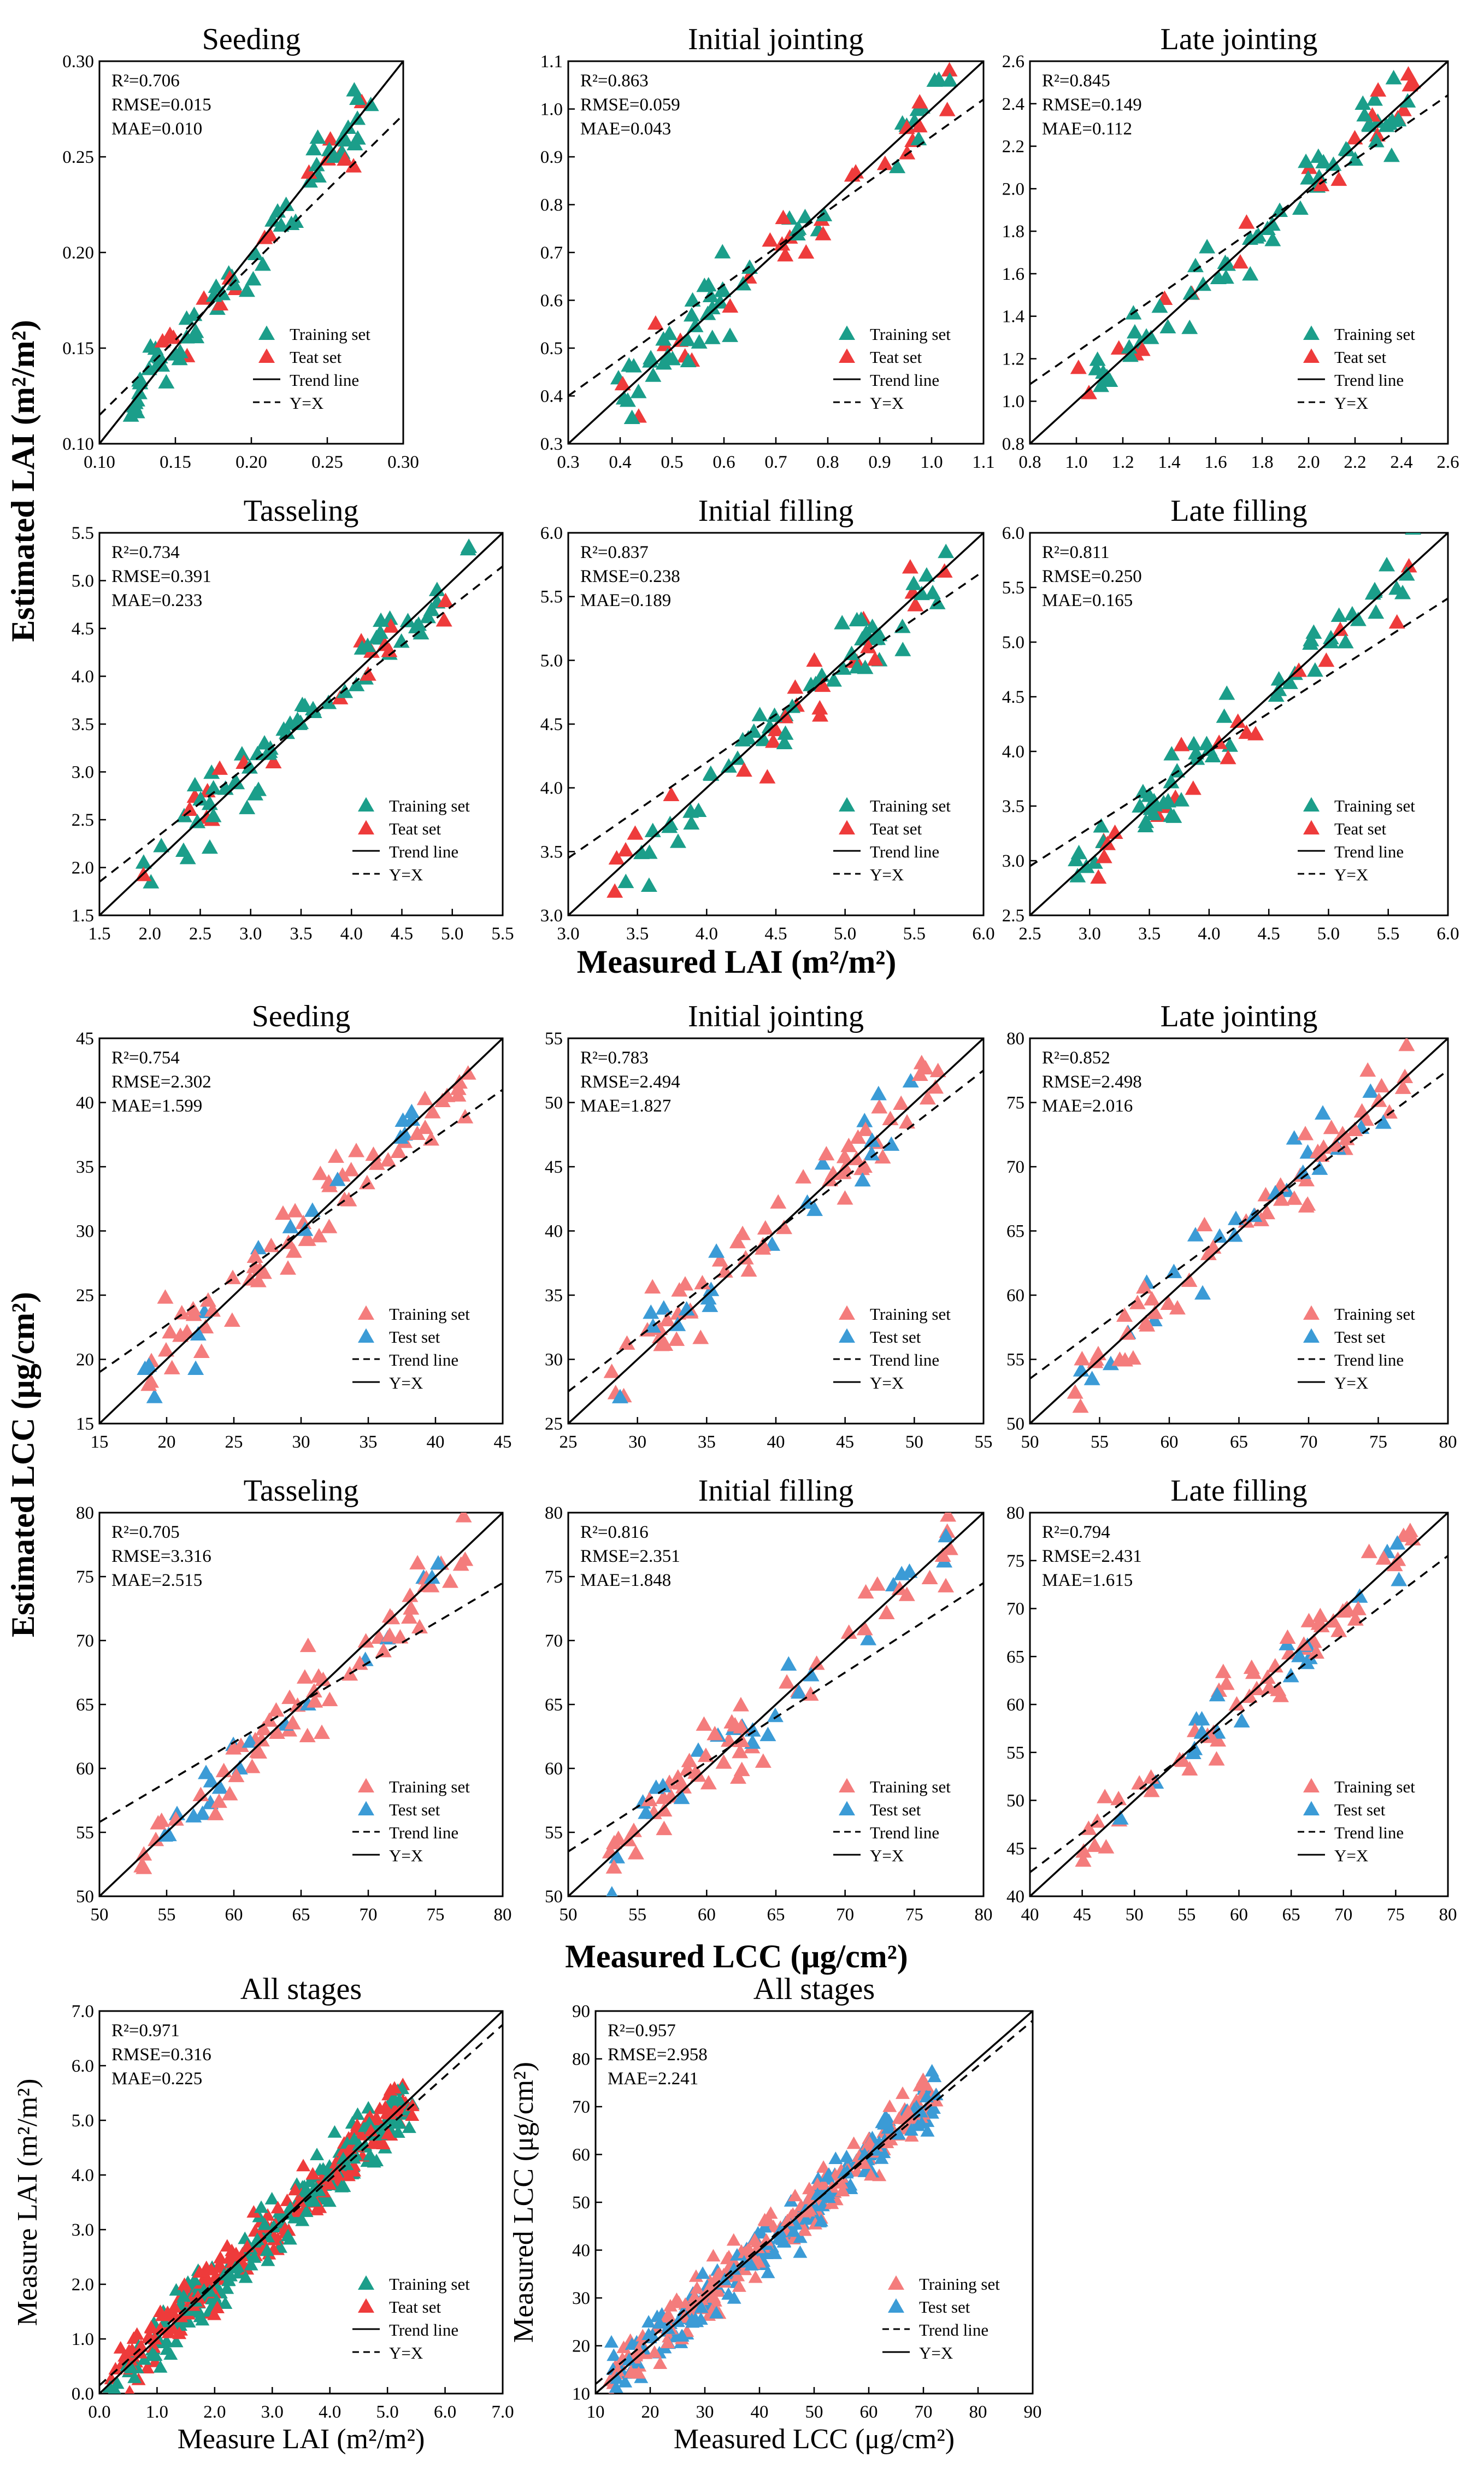  I want to click on chart-title: Initial filling, so click(776, 511).